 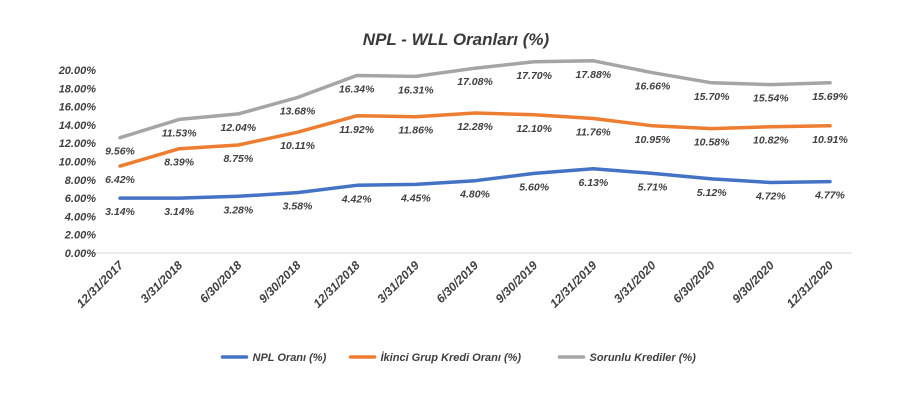 What do you see at coordinates (653, 187) in the screenshot?
I see `data-label: 5.71%` at bounding box center [653, 187].